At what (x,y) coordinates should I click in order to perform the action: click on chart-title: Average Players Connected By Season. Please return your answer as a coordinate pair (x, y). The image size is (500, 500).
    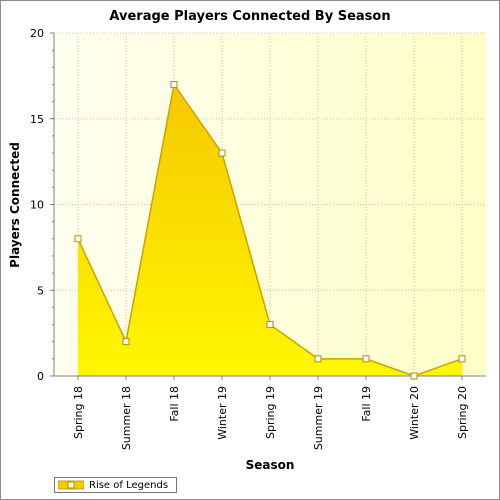
    Looking at the image, I should click on (250, 16).